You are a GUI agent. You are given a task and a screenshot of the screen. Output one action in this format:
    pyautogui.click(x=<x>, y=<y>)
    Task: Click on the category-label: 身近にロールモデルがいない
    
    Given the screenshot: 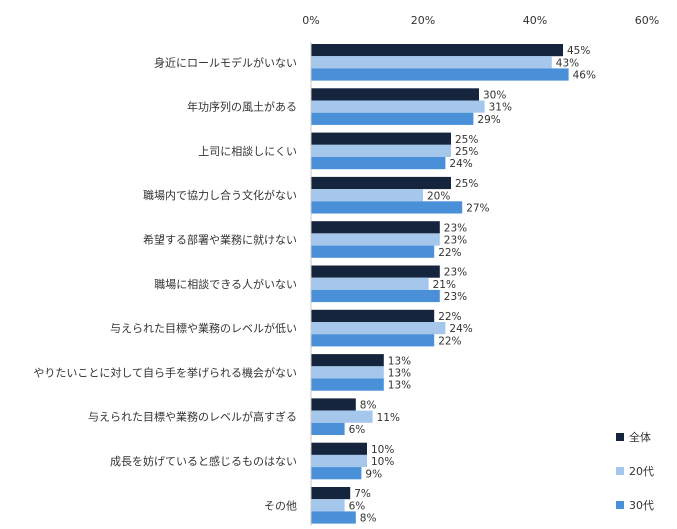 What is the action you would take?
    pyautogui.click(x=225, y=62)
    